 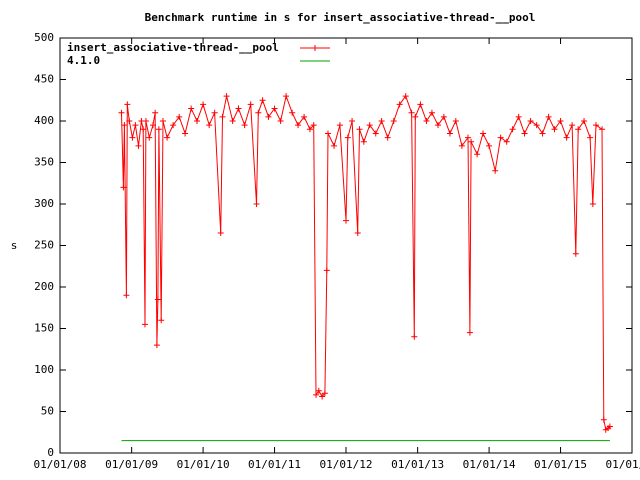 I want to click on y-tick-label: 100, so click(x=44, y=369).